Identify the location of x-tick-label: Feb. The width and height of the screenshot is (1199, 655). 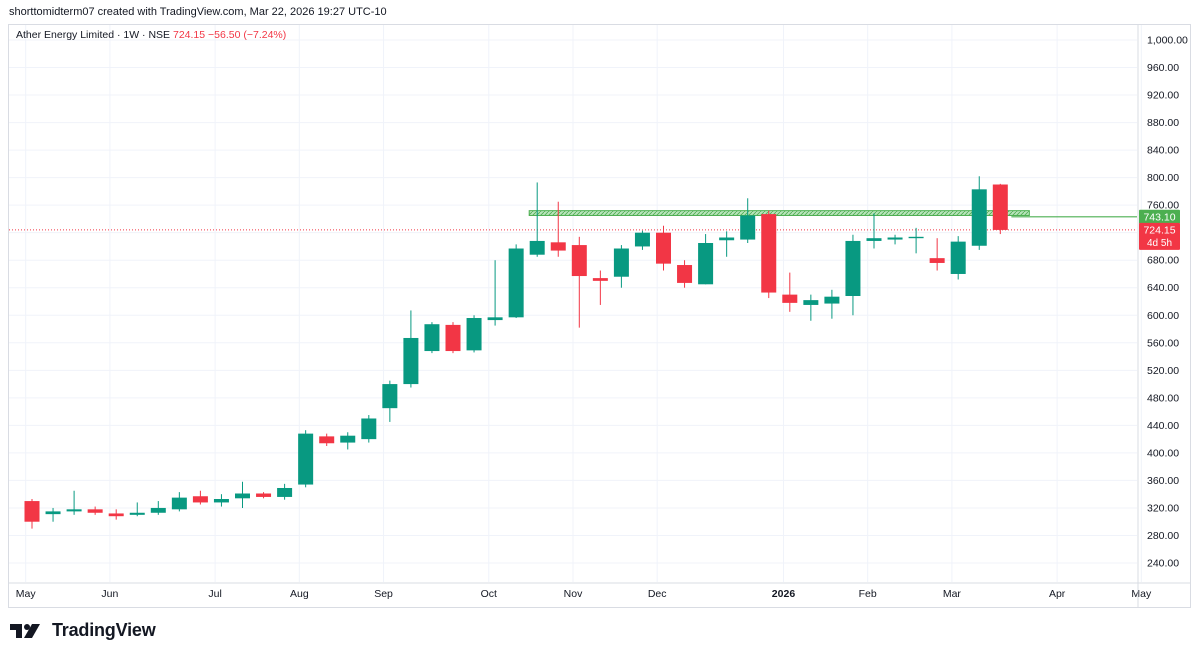
(868, 594).